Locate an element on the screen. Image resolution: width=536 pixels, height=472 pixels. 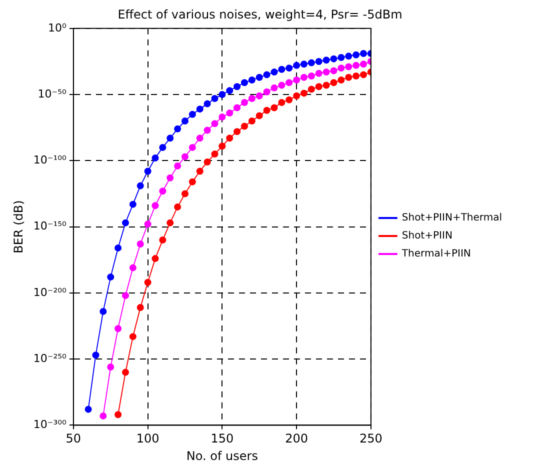
legend-label: Shot+PIIN is located at coordinates (427, 236).